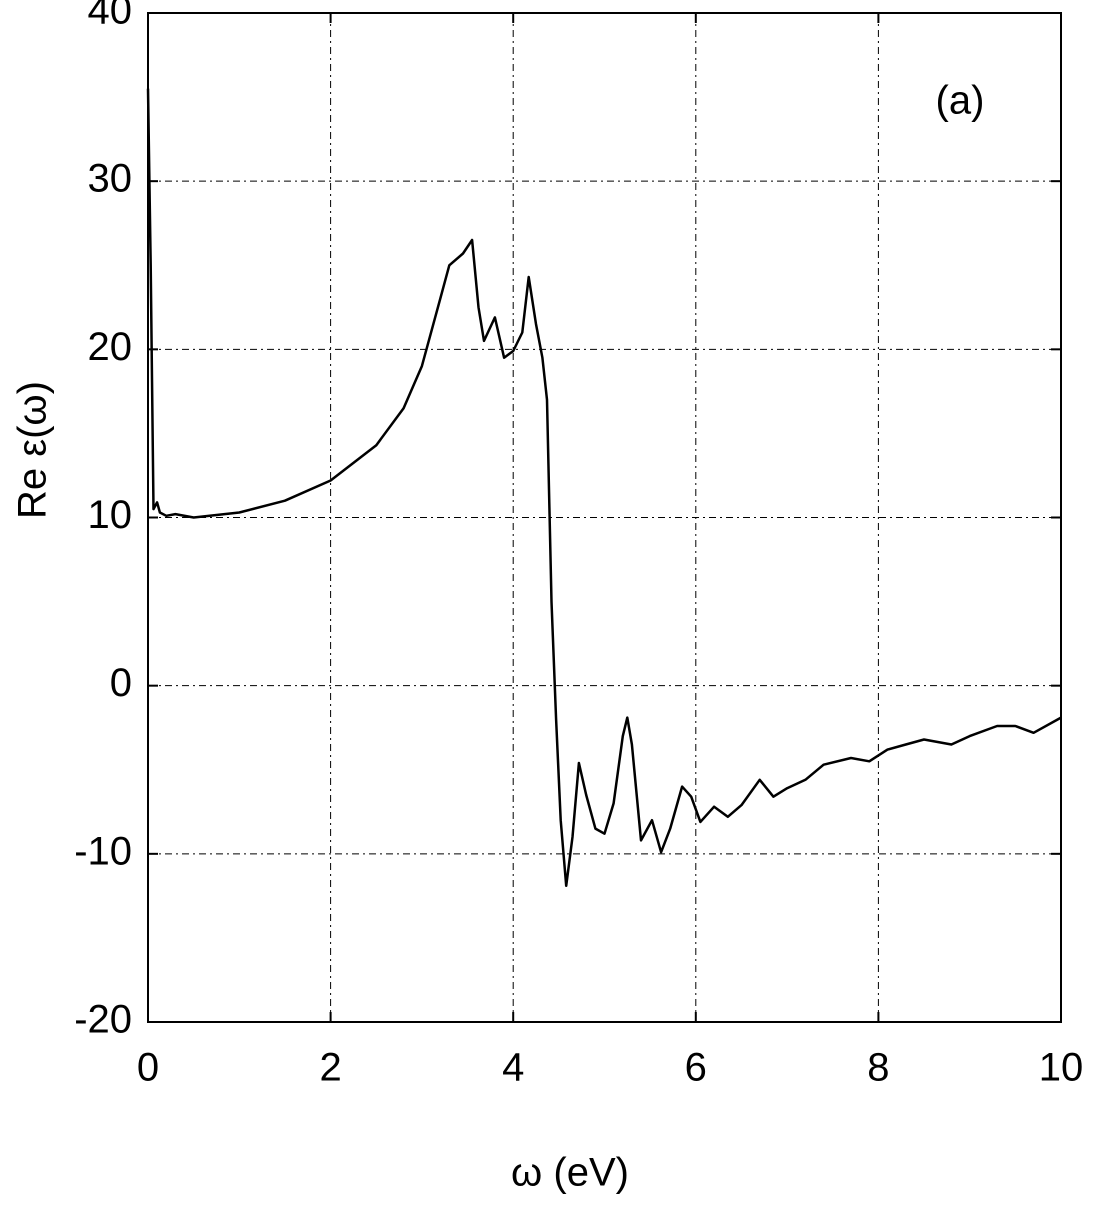  I want to click on x-tick-label: 4, so click(513, 1068).